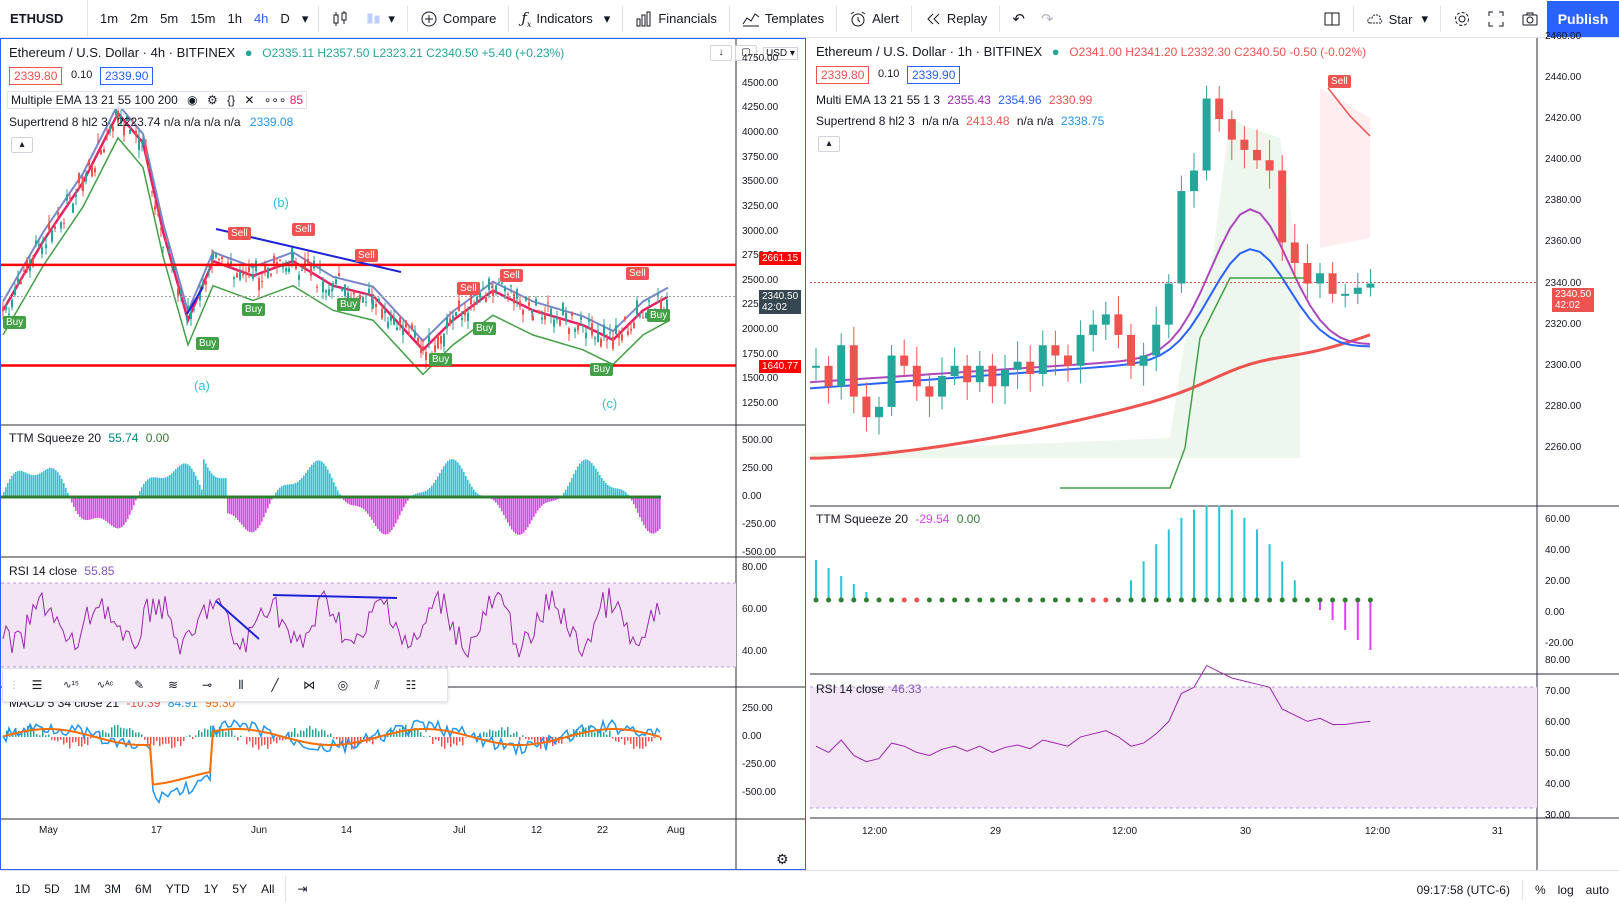 The image size is (1619, 907). What do you see at coordinates (411, 685) in the screenshot?
I see `range-icon: ☷` at bounding box center [411, 685].